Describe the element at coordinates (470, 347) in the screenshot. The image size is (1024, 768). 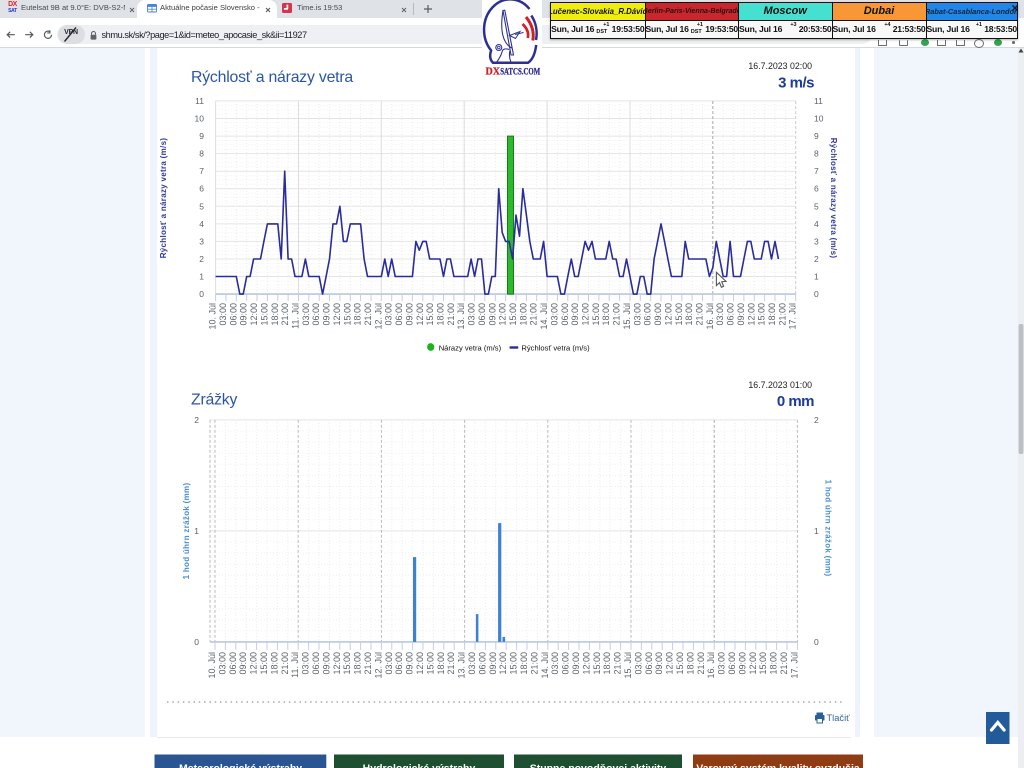
I see `svg-text: Nárazy vetra (m/s)` at that location.